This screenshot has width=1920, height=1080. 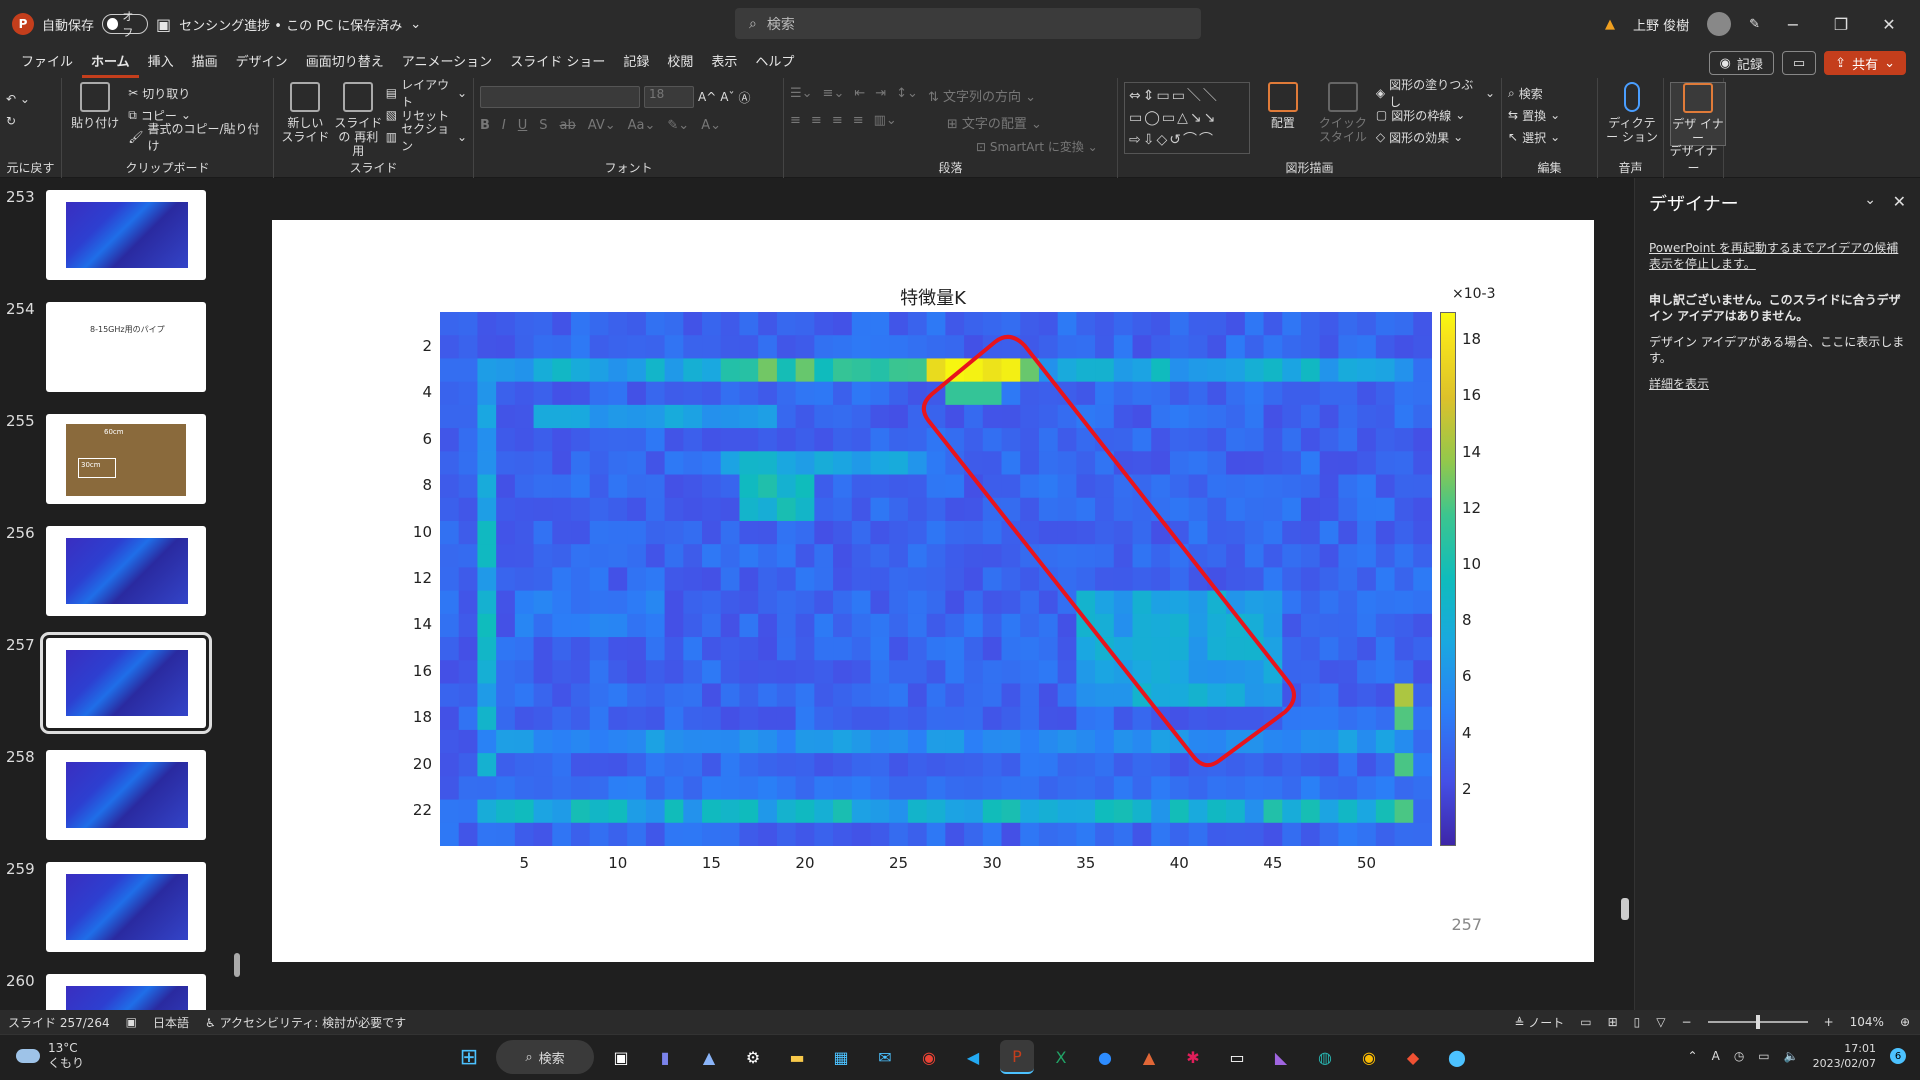 What do you see at coordinates (558, 62) in the screenshot?
I see `tab-slideshow: スライド ショー` at bounding box center [558, 62].